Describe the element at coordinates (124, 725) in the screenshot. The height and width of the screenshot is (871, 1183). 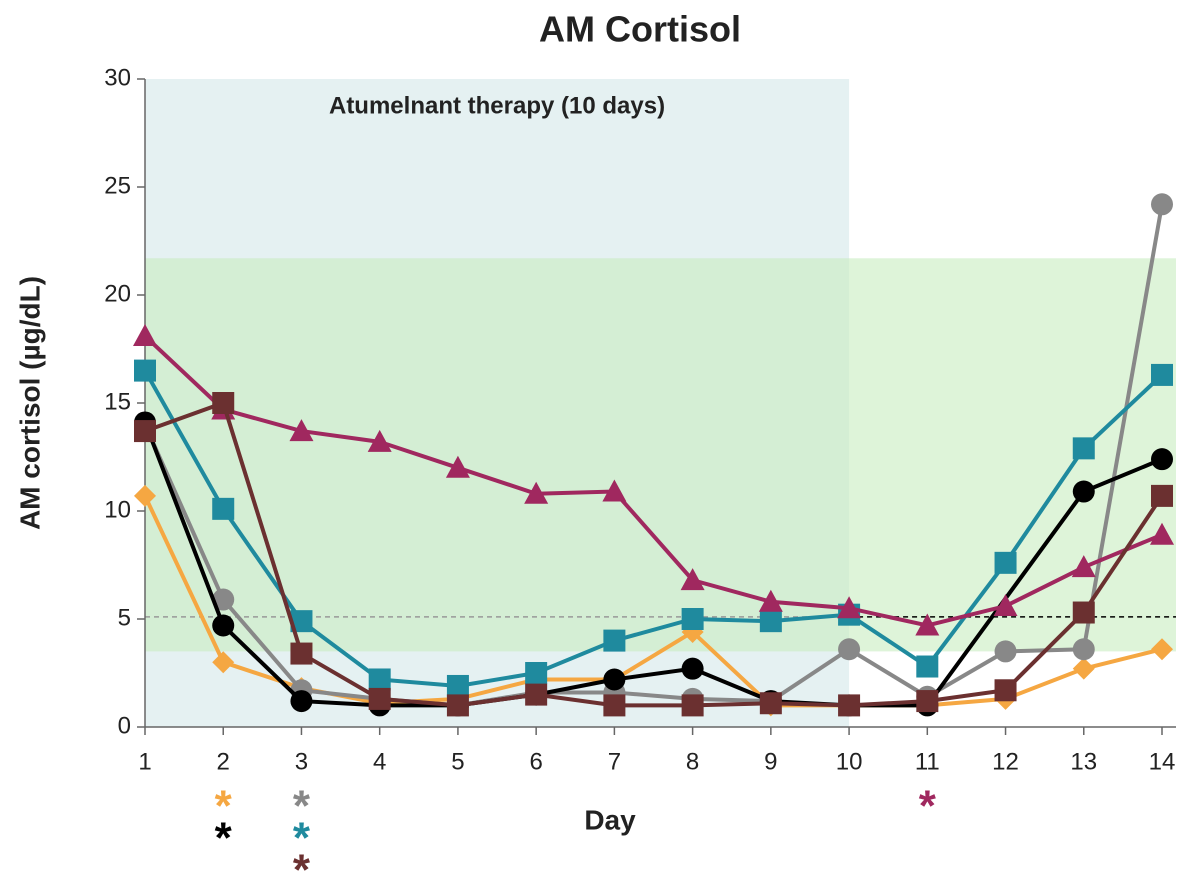
I see `y-tick-label: 0` at that location.